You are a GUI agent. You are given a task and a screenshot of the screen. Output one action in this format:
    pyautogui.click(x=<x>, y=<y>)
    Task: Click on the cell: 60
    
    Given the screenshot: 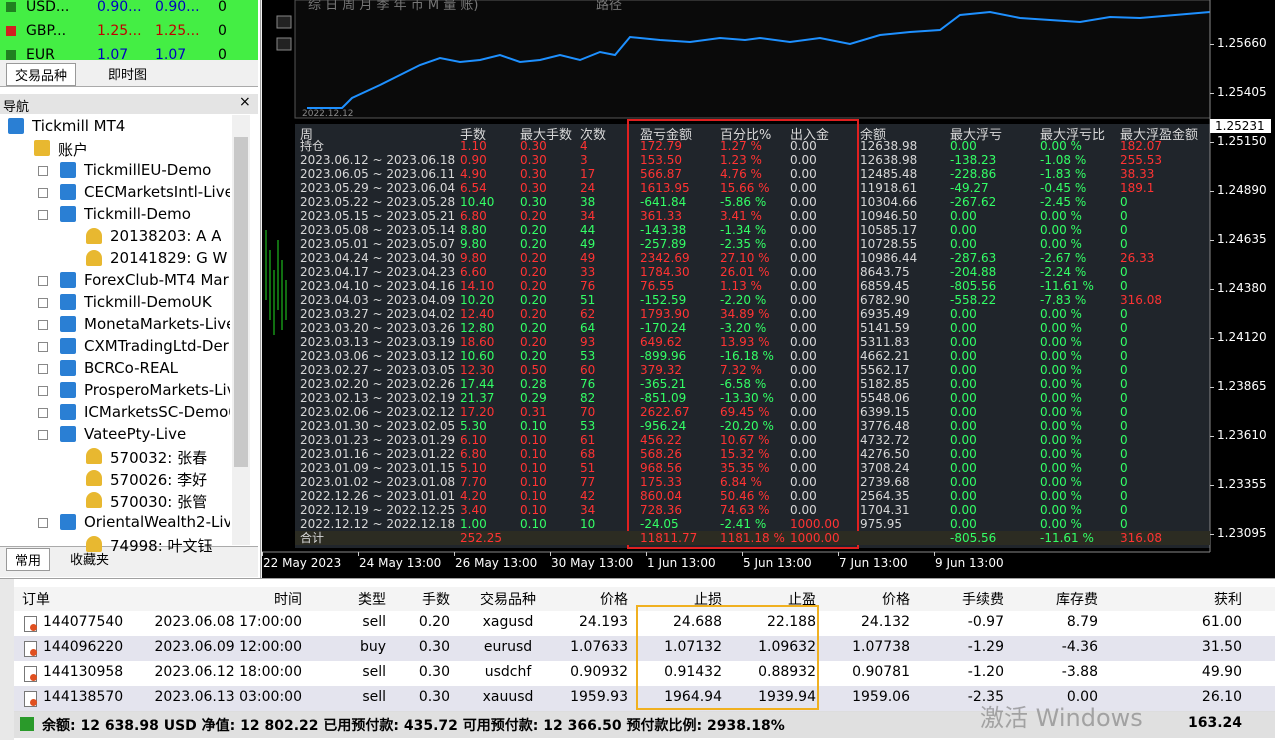 What is the action you would take?
    pyautogui.click(x=588, y=370)
    